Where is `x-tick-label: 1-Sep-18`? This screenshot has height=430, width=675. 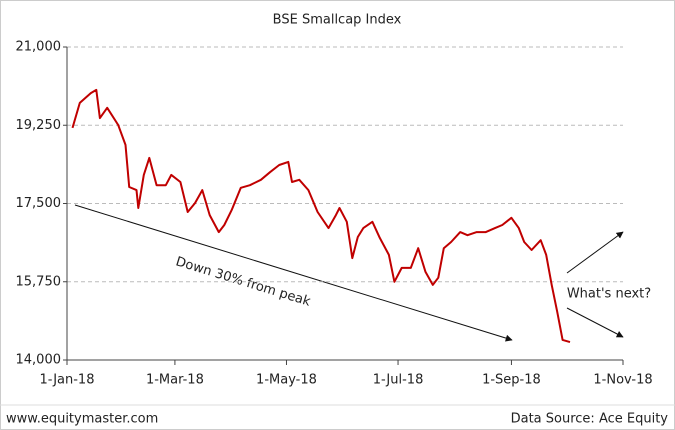 x-tick-label: 1-Sep-18 is located at coordinates (511, 380).